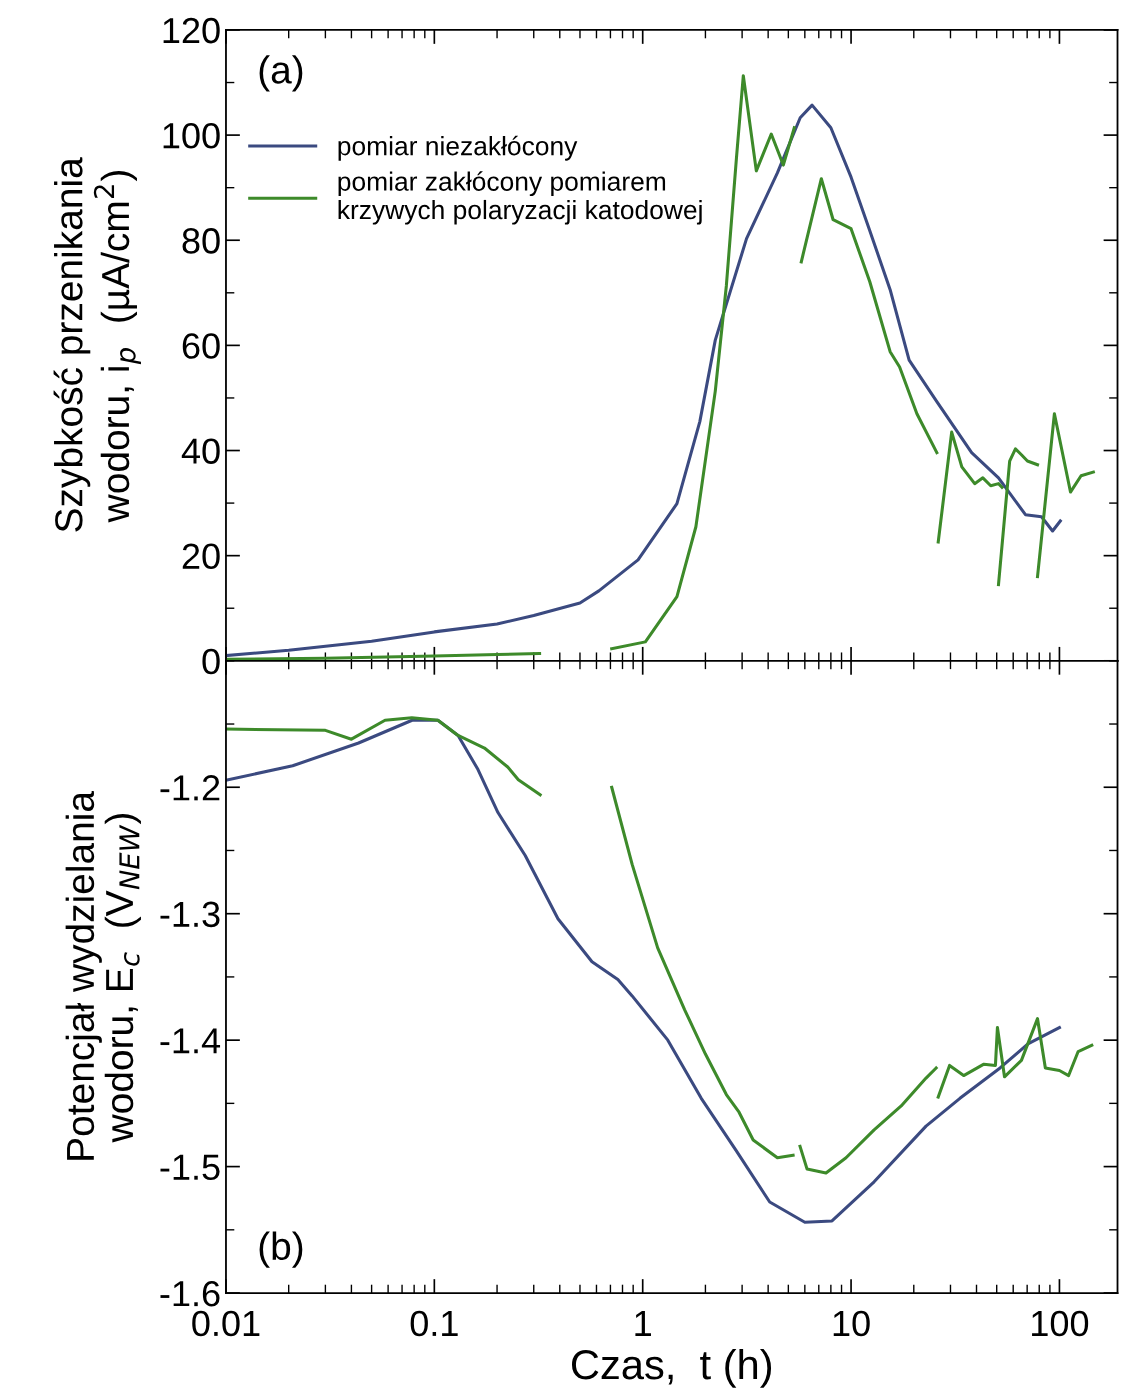  I want to click on y-tick-label: -1.3, so click(190, 914).